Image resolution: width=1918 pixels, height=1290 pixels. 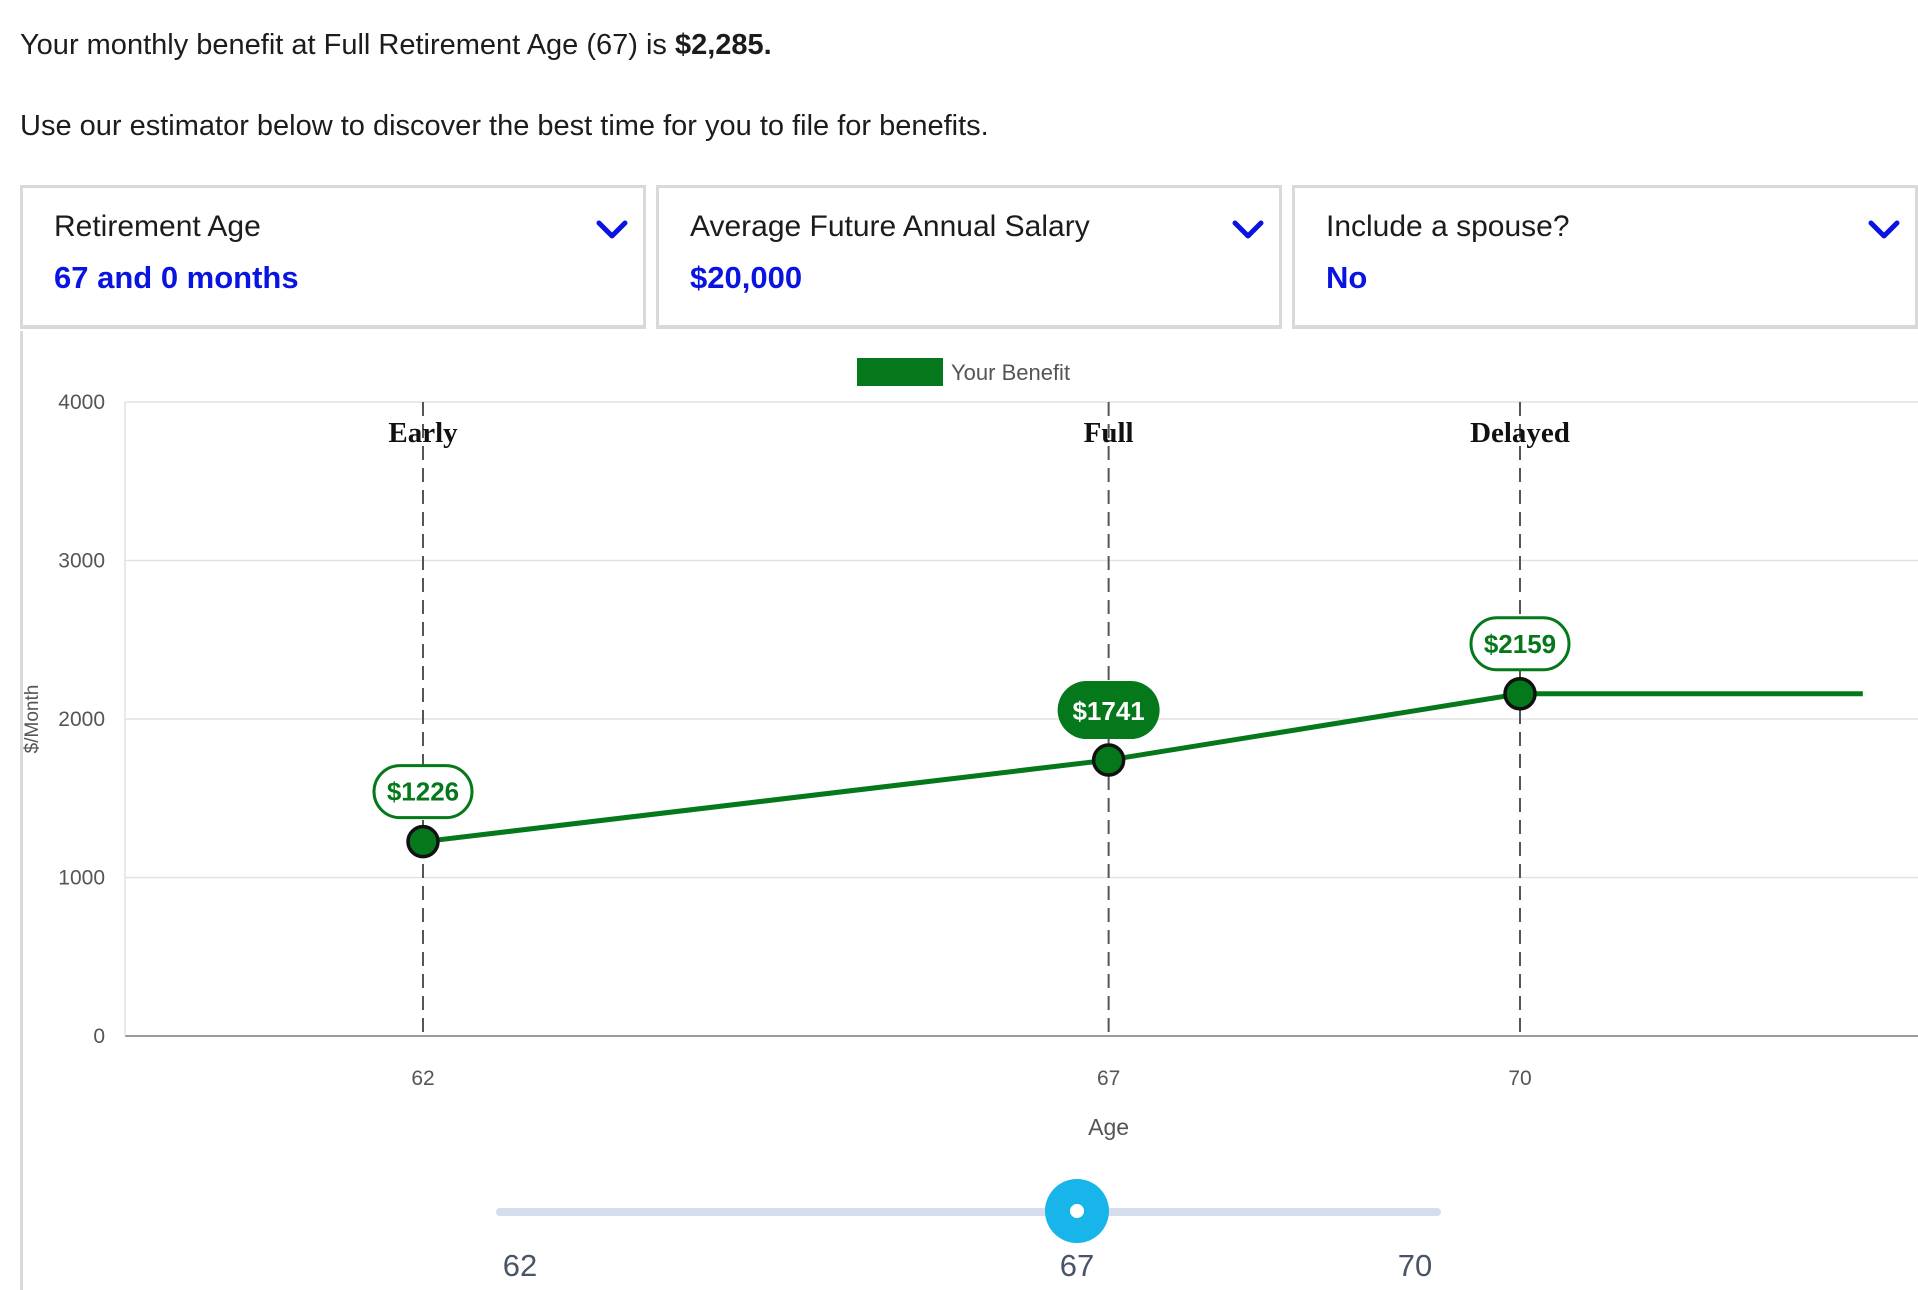 What do you see at coordinates (1415, 1265) in the screenshot?
I see `slider-tick-label: 70` at bounding box center [1415, 1265].